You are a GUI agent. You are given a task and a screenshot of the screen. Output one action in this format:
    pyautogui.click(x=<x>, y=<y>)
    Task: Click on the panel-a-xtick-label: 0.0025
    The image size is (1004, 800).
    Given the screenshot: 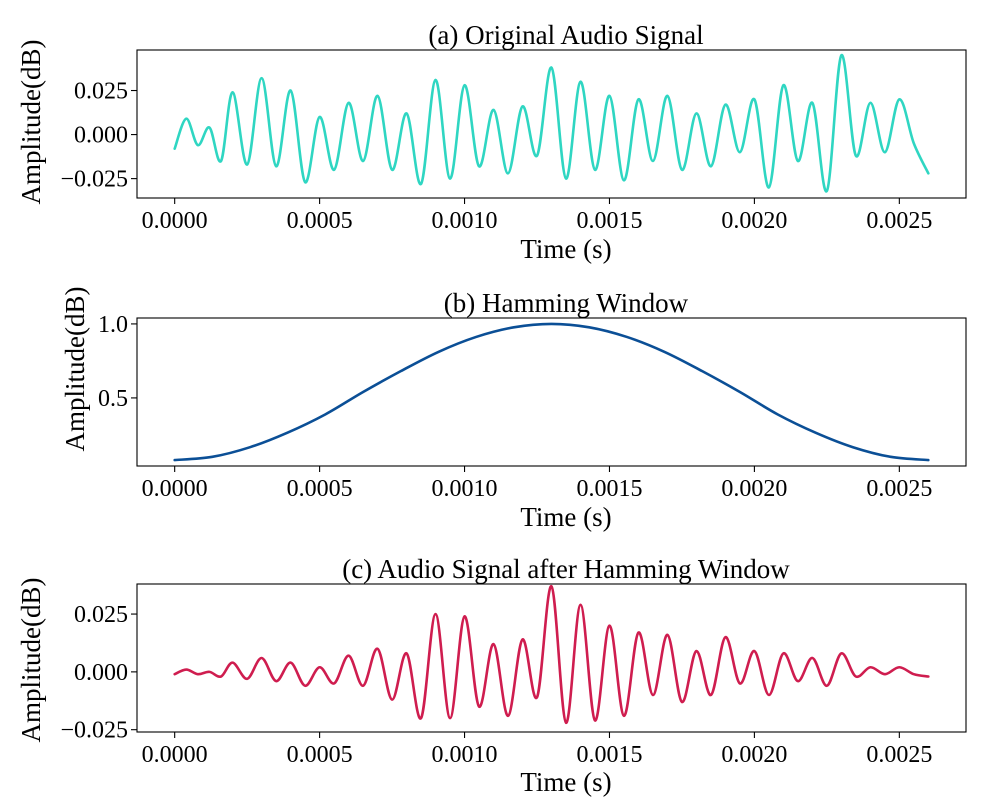 What is the action you would take?
    pyautogui.click(x=899, y=221)
    